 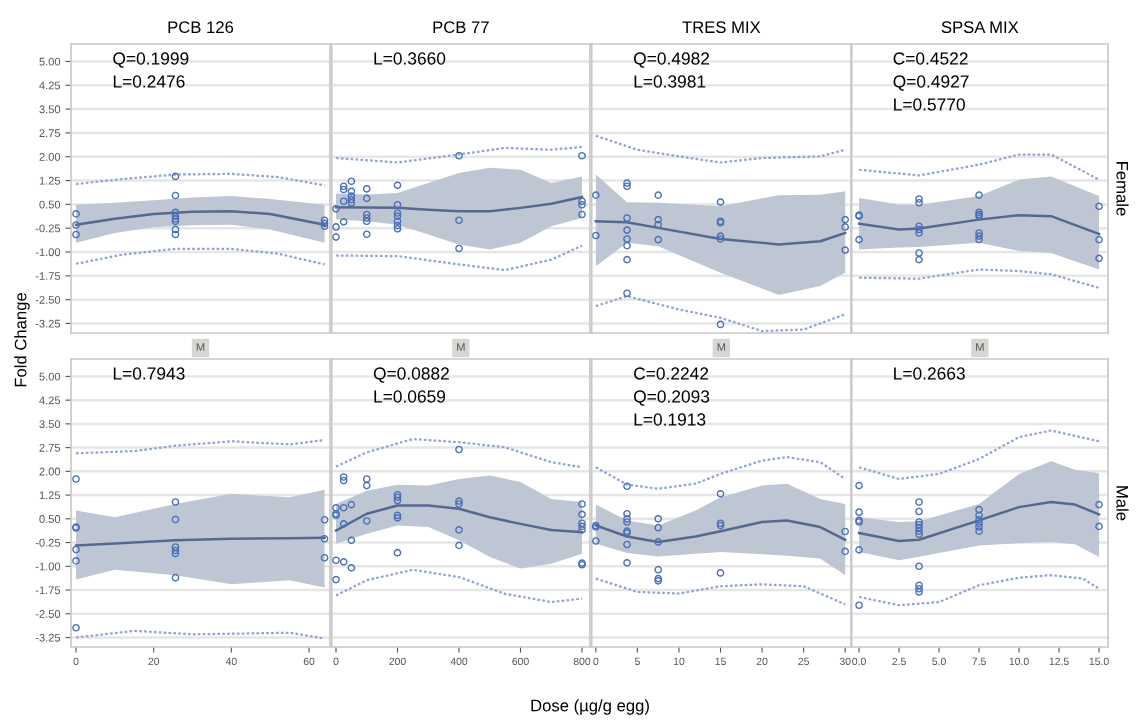 What do you see at coordinates (1059, 661) in the screenshot?
I see `x-tick-label: 12.5` at bounding box center [1059, 661].